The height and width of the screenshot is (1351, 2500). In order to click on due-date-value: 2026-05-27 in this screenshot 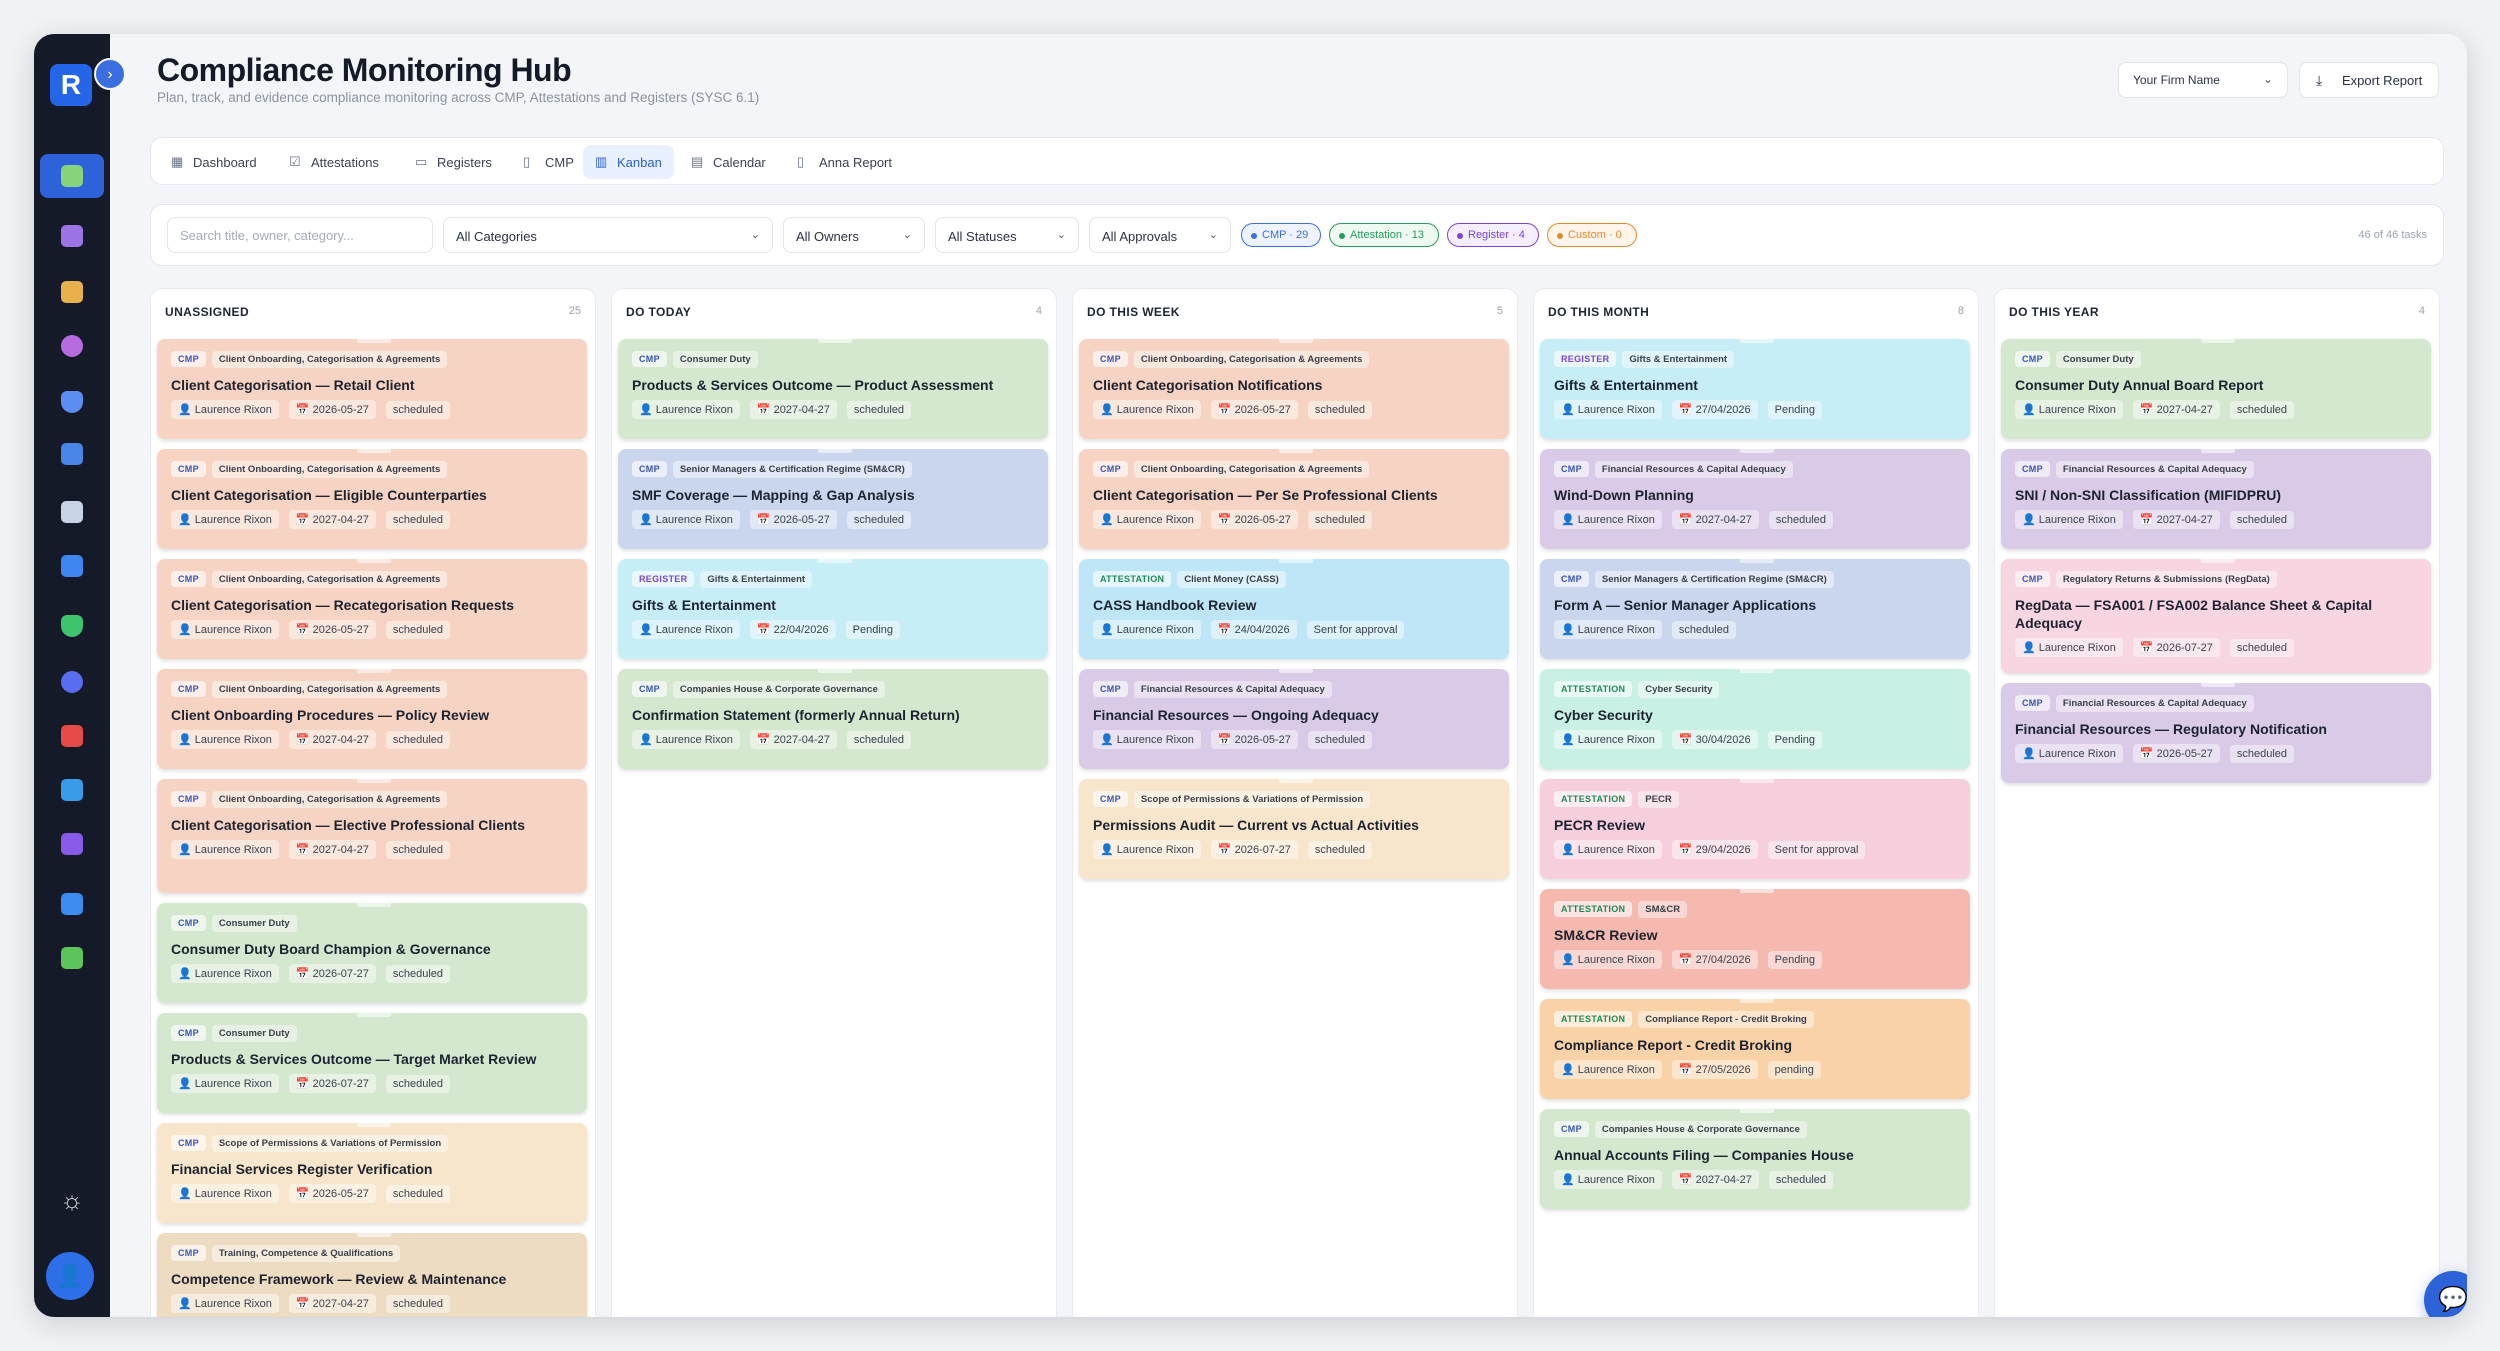, I will do `click(1262, 520)`.